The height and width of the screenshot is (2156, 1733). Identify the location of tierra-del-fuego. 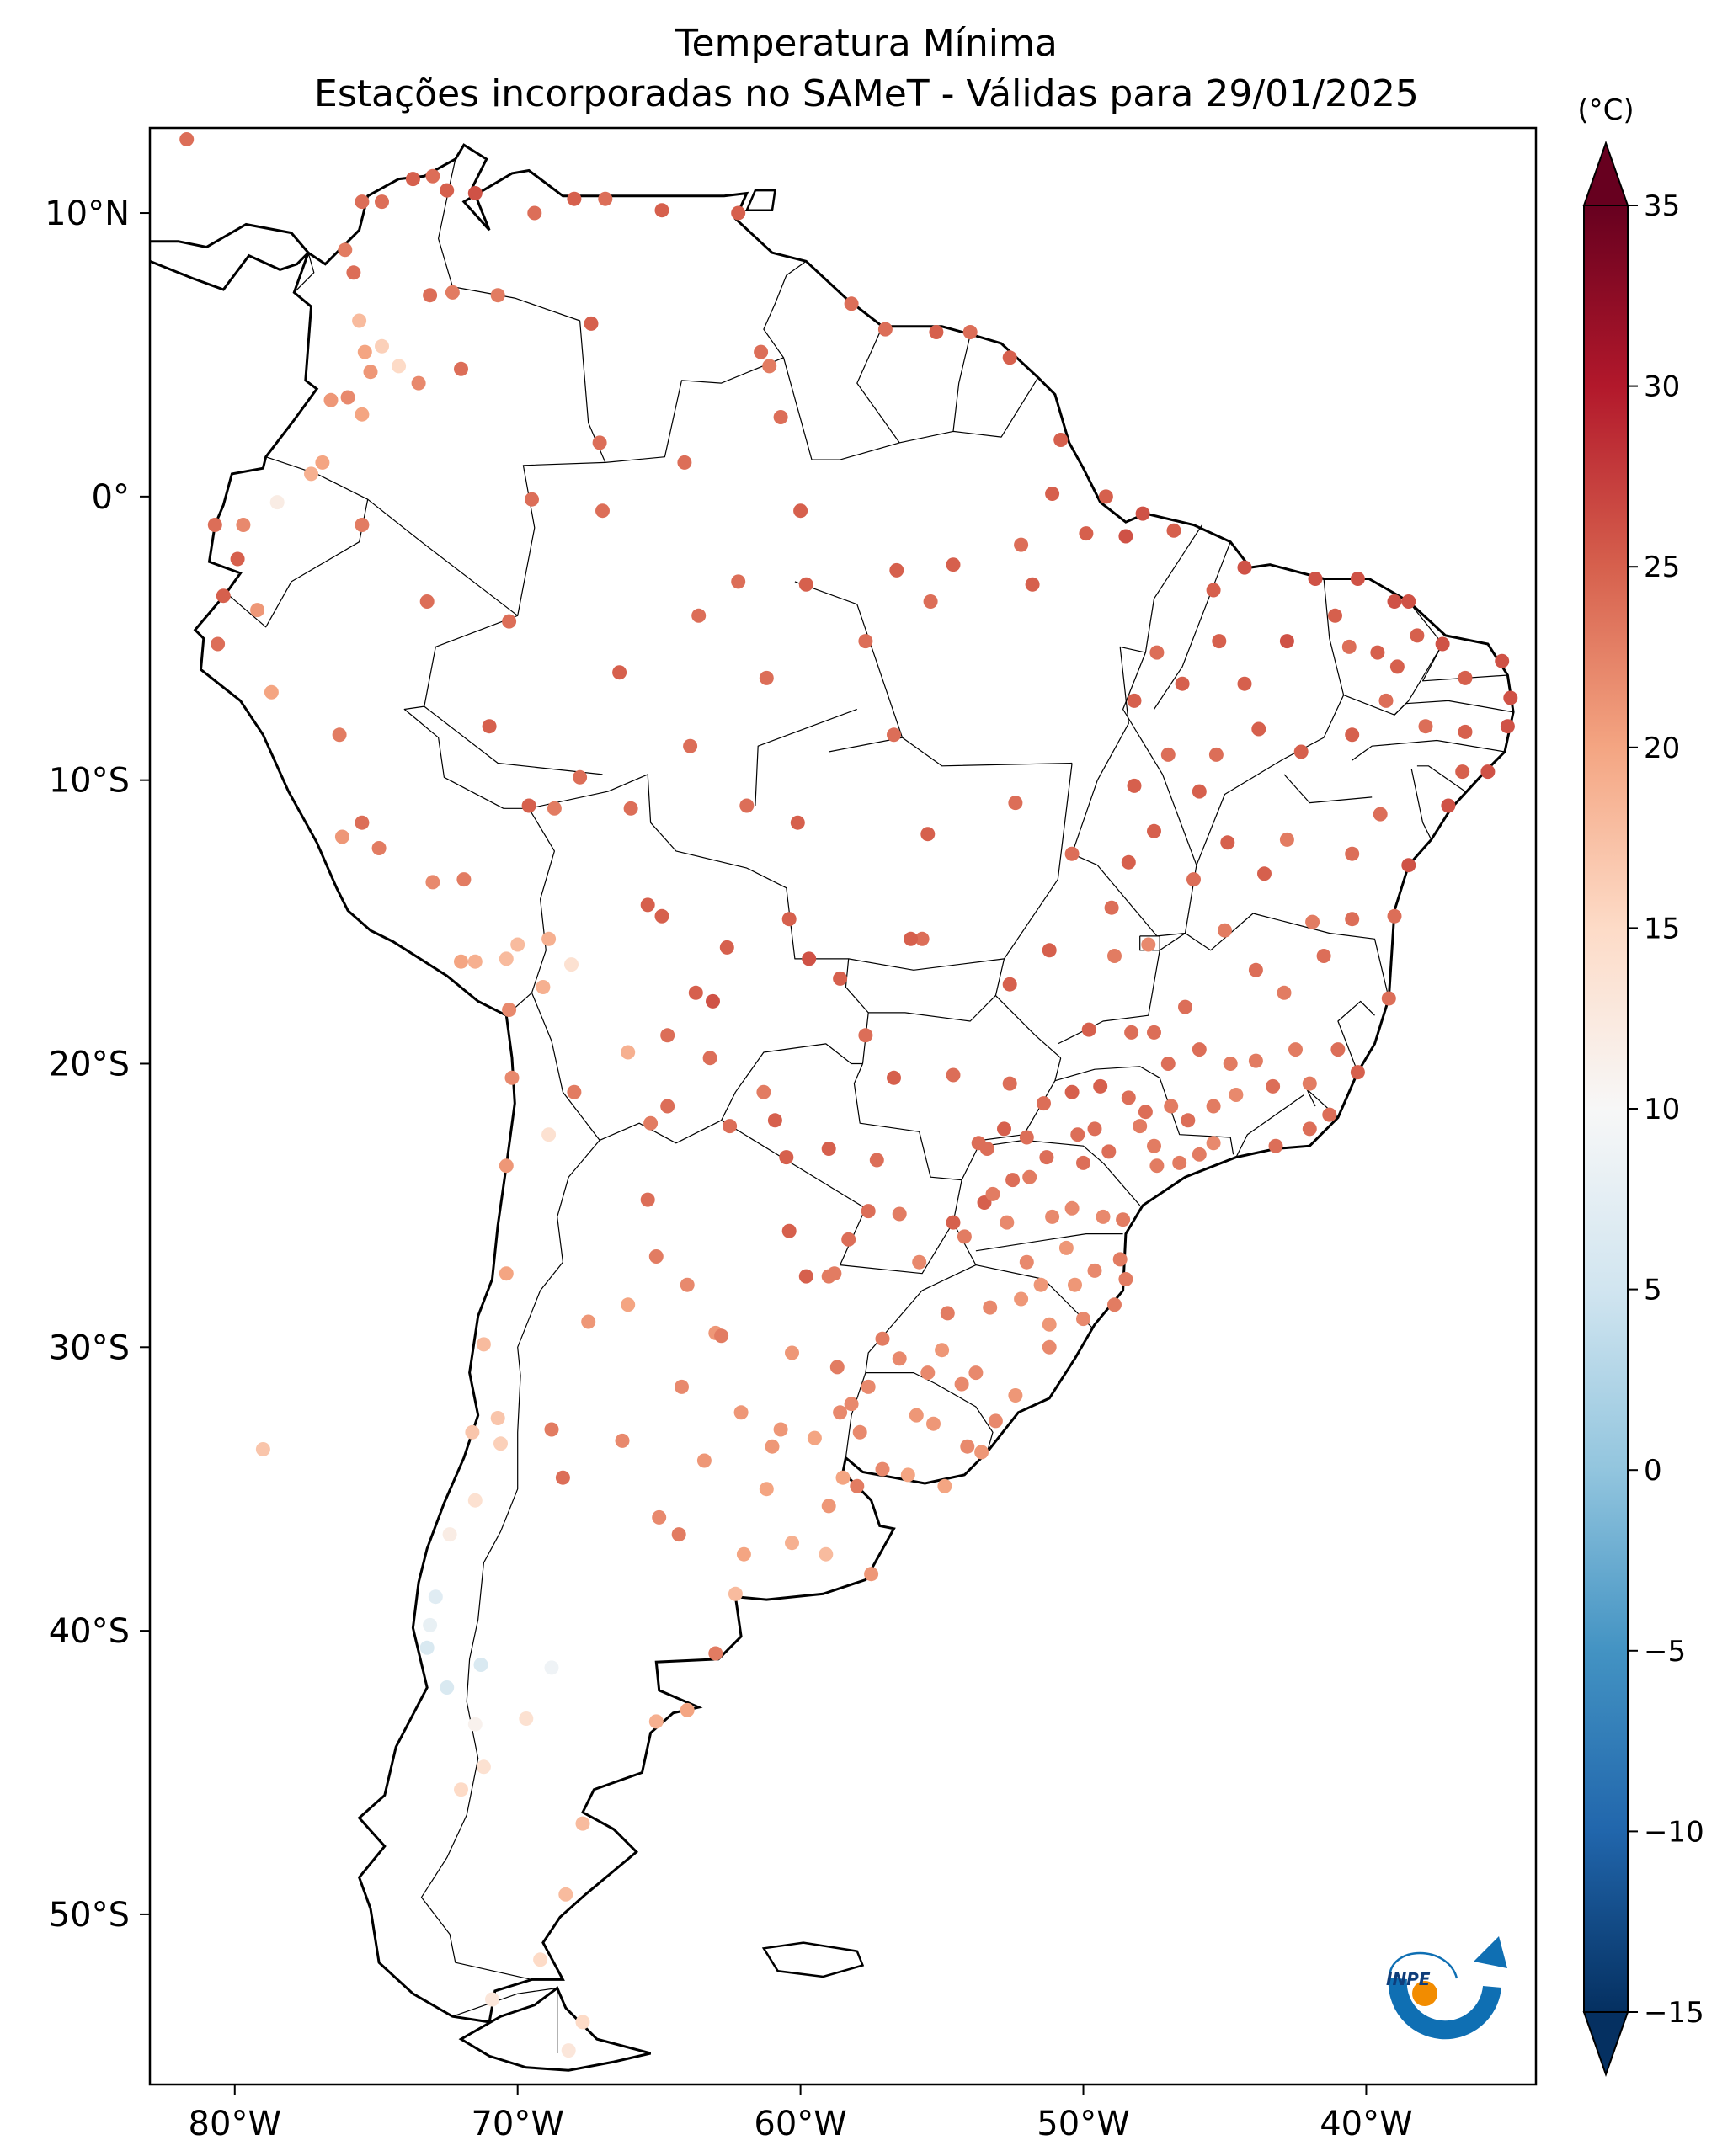
(554, 2029).